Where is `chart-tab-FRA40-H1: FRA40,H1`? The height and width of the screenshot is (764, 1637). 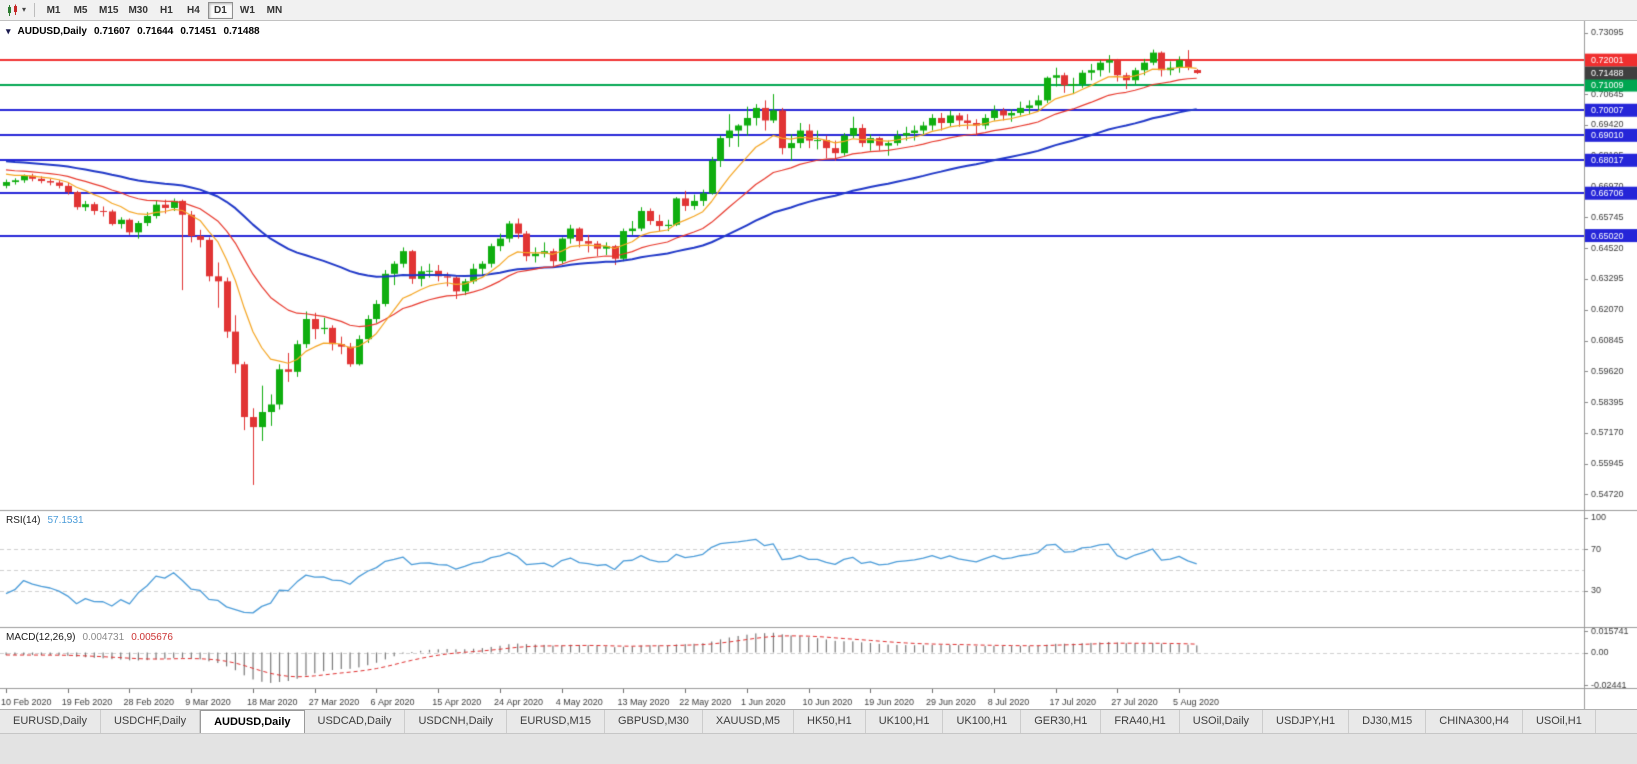 chart-tab-FRA40-H1: FRA40,H1 is located at coordinates (1140, 721).